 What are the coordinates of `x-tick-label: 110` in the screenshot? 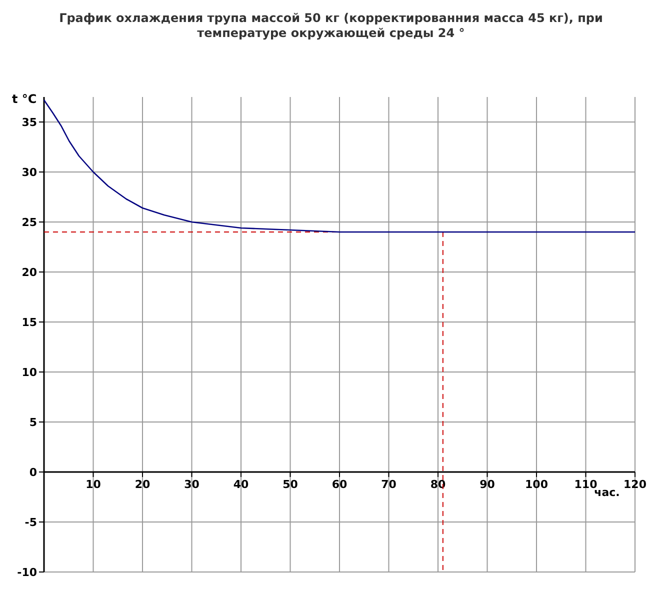 It's located at (586, 484).